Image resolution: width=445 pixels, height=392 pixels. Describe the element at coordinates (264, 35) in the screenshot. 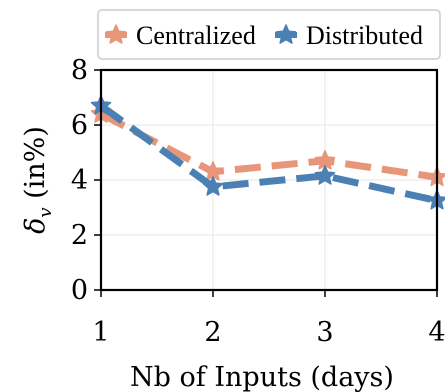

I see `legend-items: Centralized Distributed` at that location.